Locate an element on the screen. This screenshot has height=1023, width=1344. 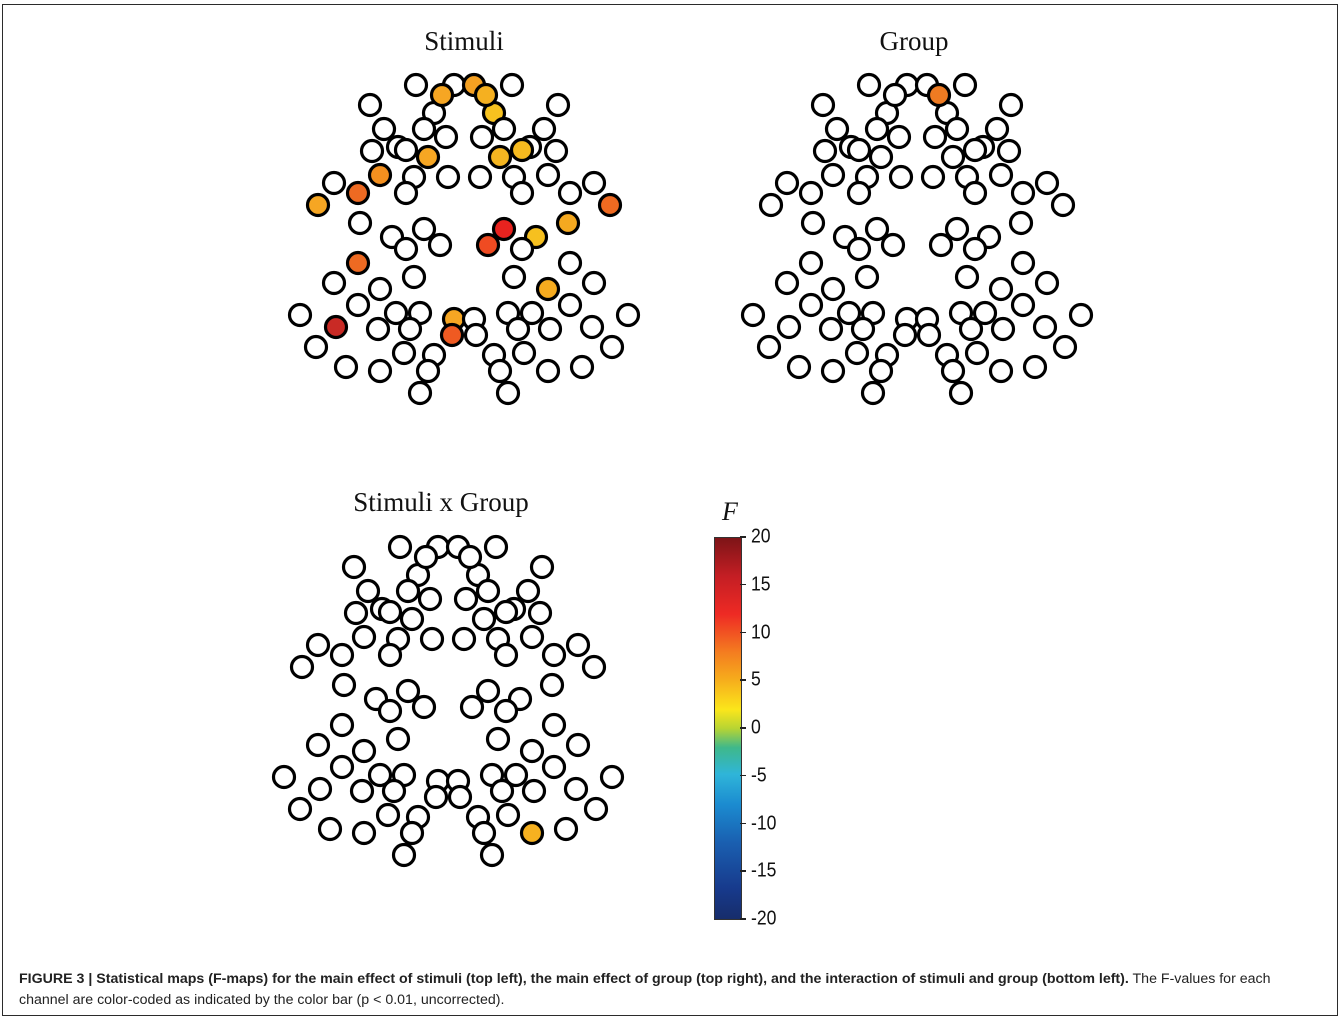
colorbar-title: F is located at coordinates (730, 511).